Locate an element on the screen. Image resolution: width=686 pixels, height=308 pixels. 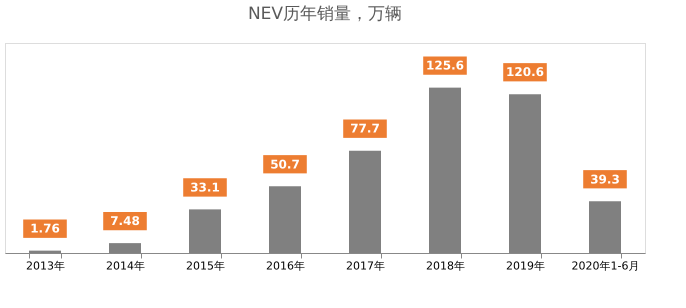
x-tick-label: 2020年1-6月 is located at coordinates (606, 266).